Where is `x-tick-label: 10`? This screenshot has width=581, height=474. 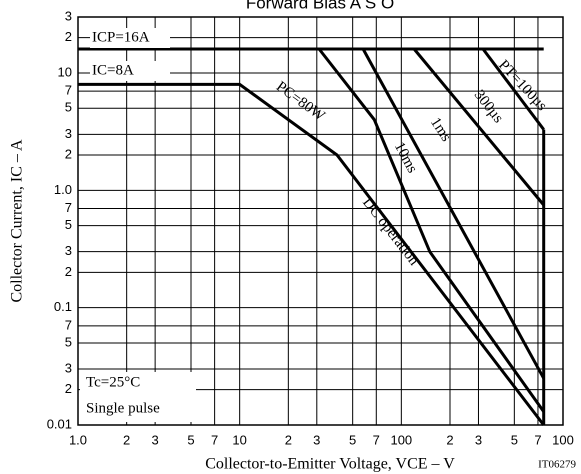
x-tick-label: 10 is located at coordinates (239, 439).